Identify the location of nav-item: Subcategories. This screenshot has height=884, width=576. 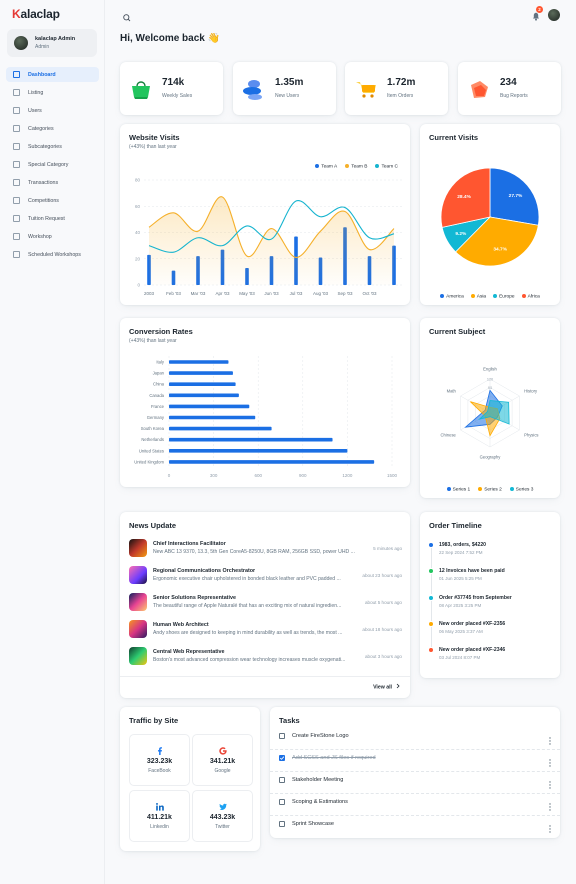
(52, 146).